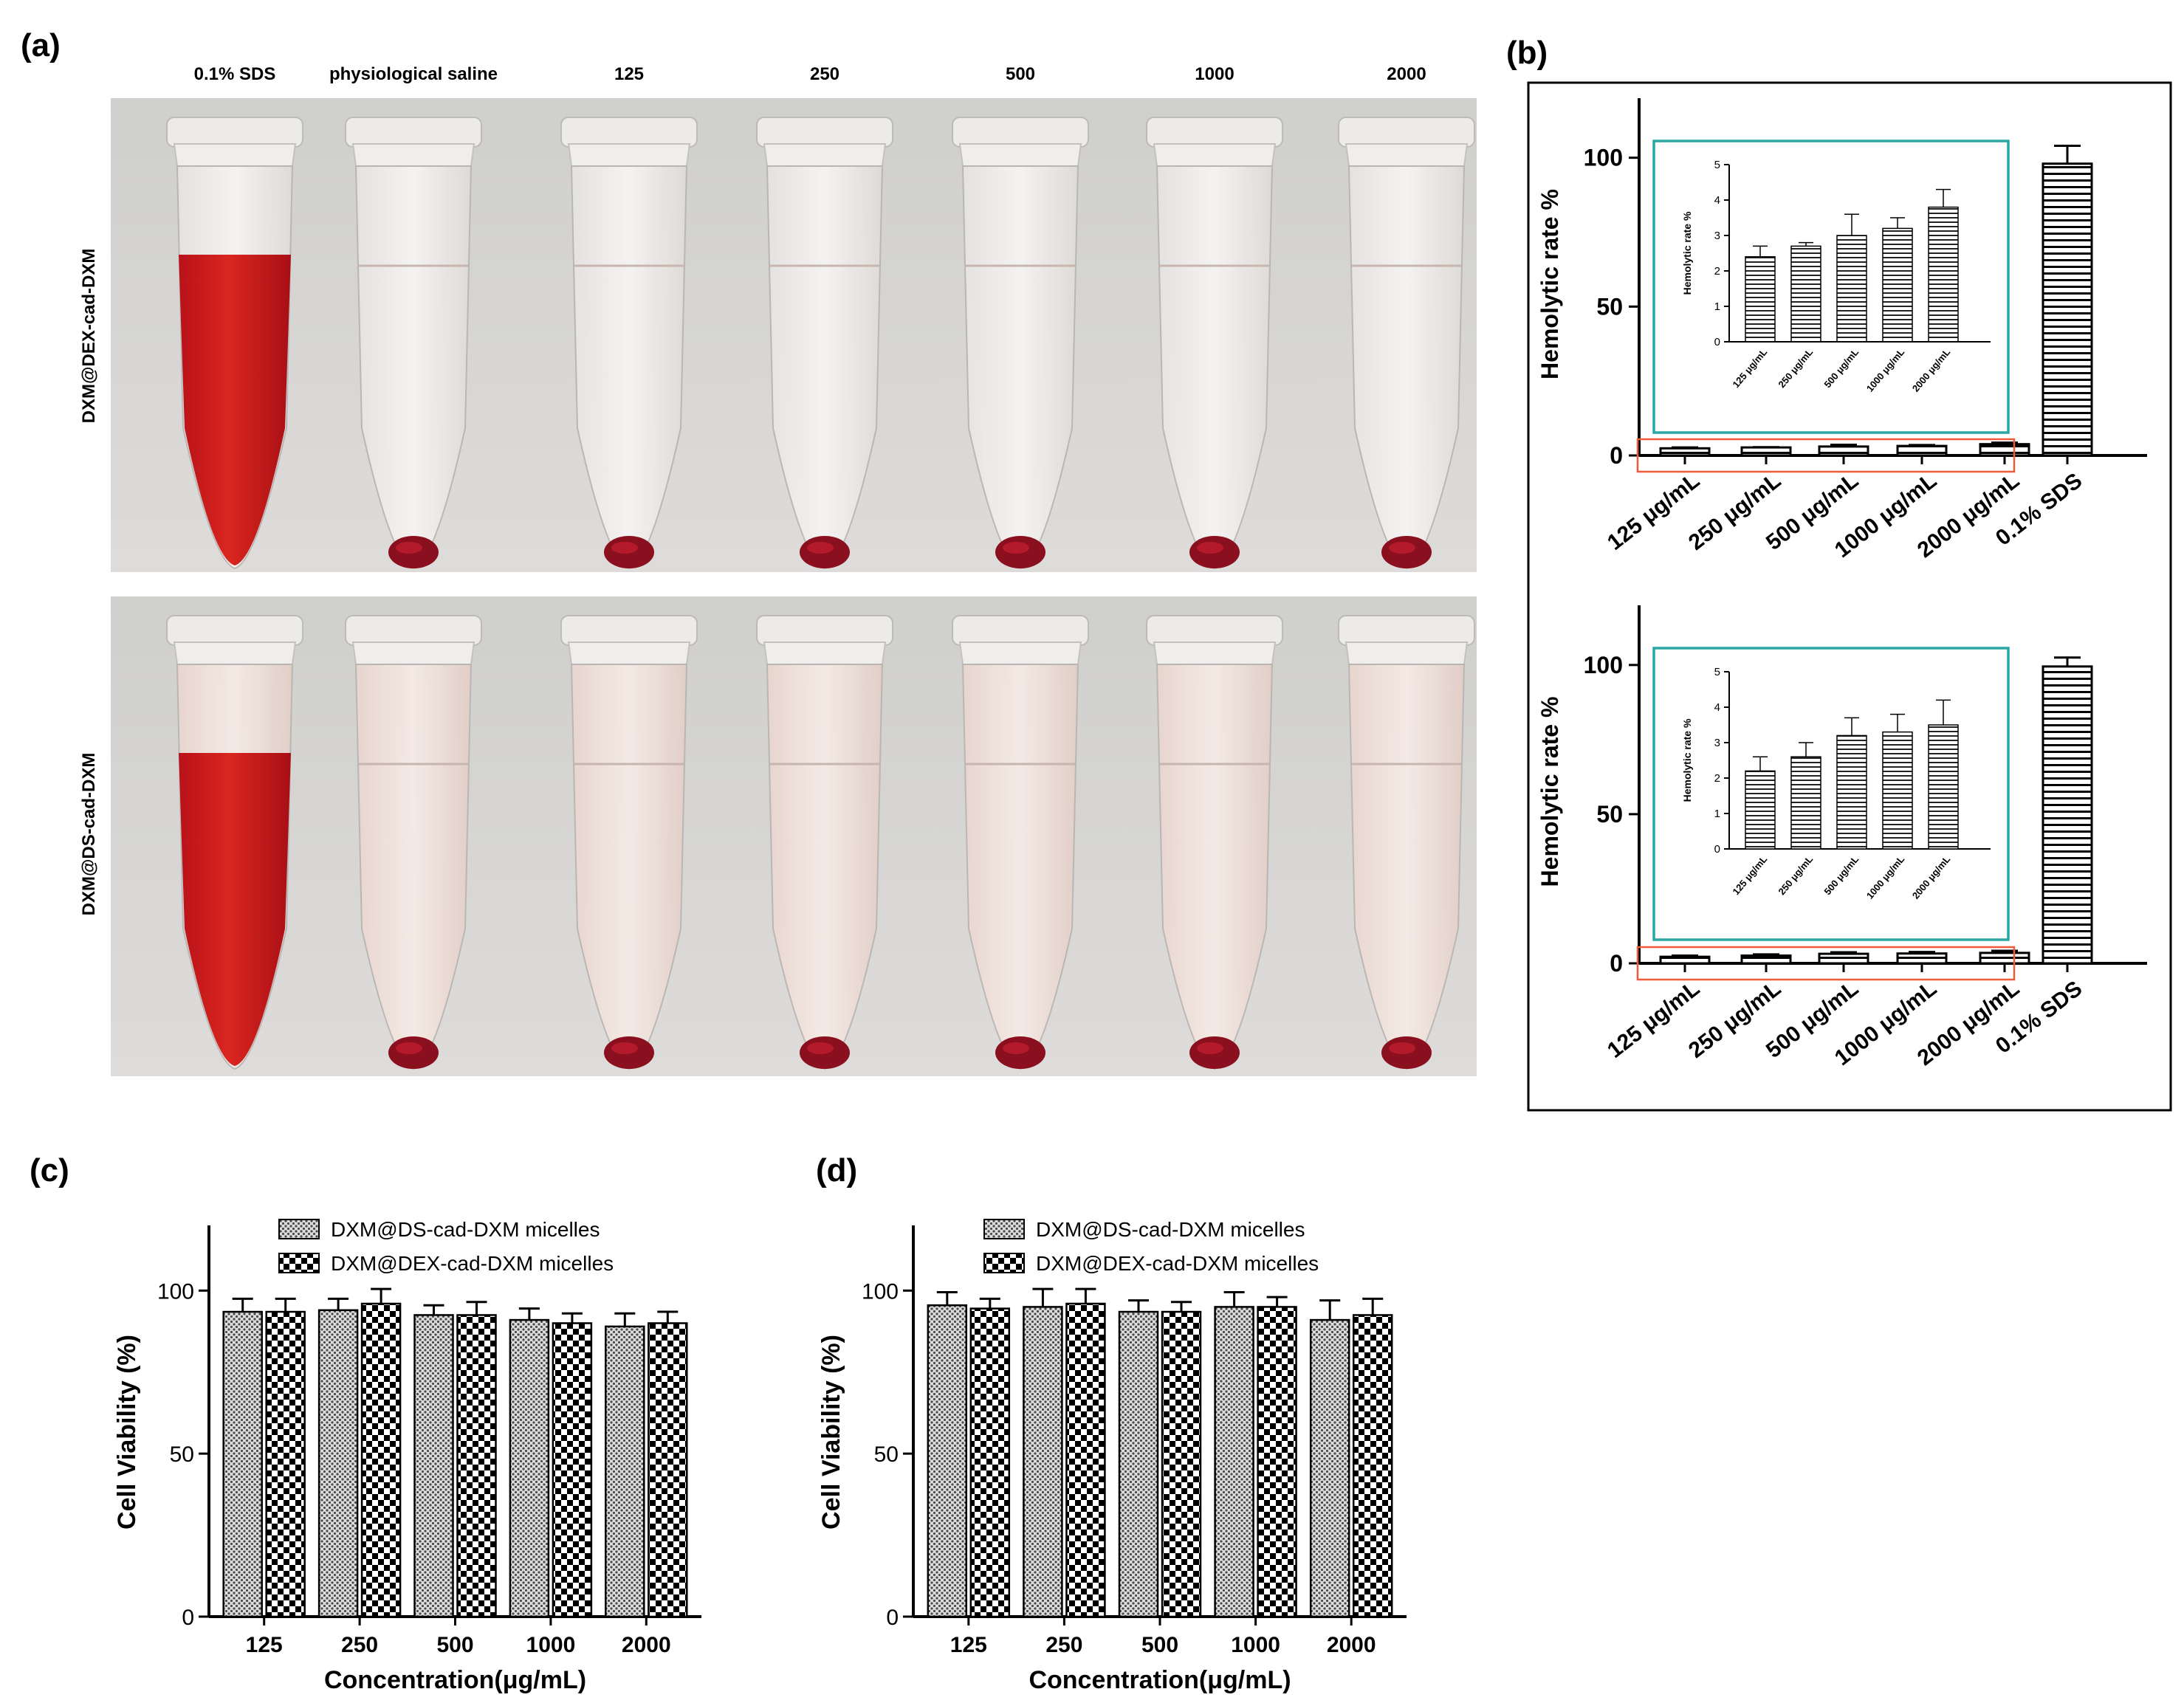 This screenshot has width=2184, height=1703. Describe the element at coordinates (551, 1645) in the screenshot. I see `x-tick-label: 1000` at that location.